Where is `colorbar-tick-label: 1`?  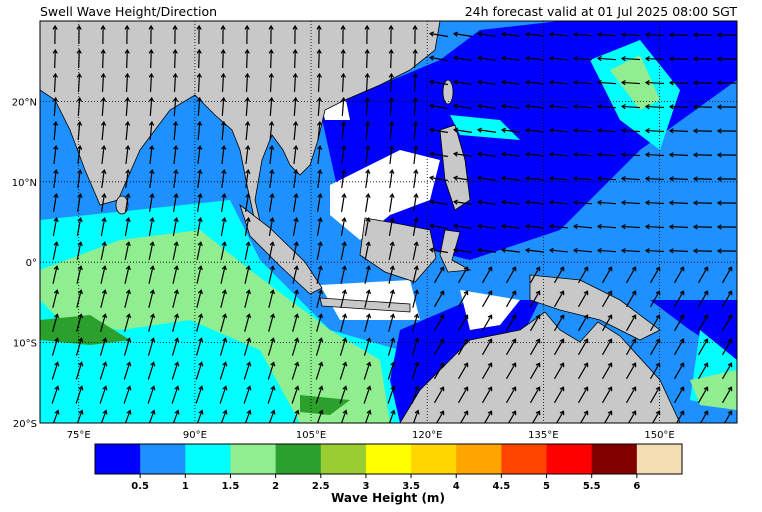 colorbar-tick-label: 1 is located at coordinates (185, 486).